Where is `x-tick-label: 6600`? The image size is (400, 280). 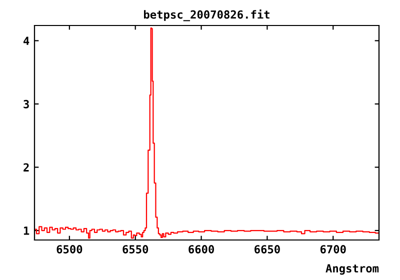 x-tick-label: 6600 is located at coordinates (201, 249).